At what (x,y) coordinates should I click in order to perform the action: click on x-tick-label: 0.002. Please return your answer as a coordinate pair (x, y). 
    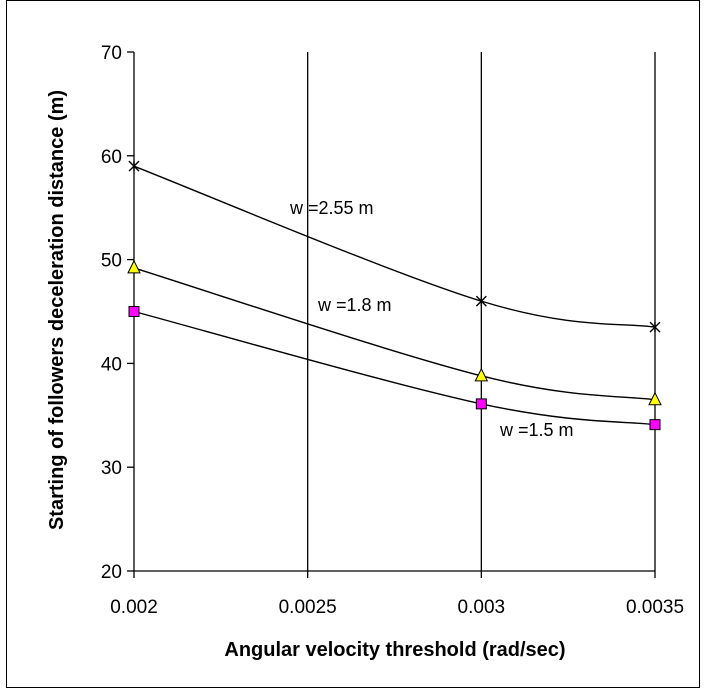
    Looking at the image, I should click on (134, 607).